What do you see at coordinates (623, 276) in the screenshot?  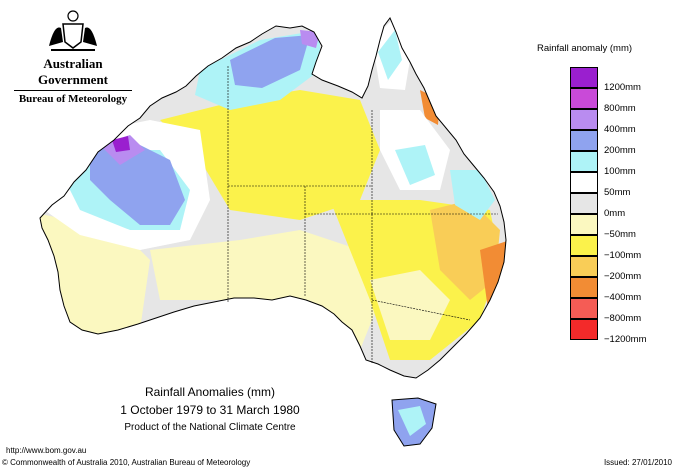 I see `legend-label: −200mm` at bounding box center [623, 276].